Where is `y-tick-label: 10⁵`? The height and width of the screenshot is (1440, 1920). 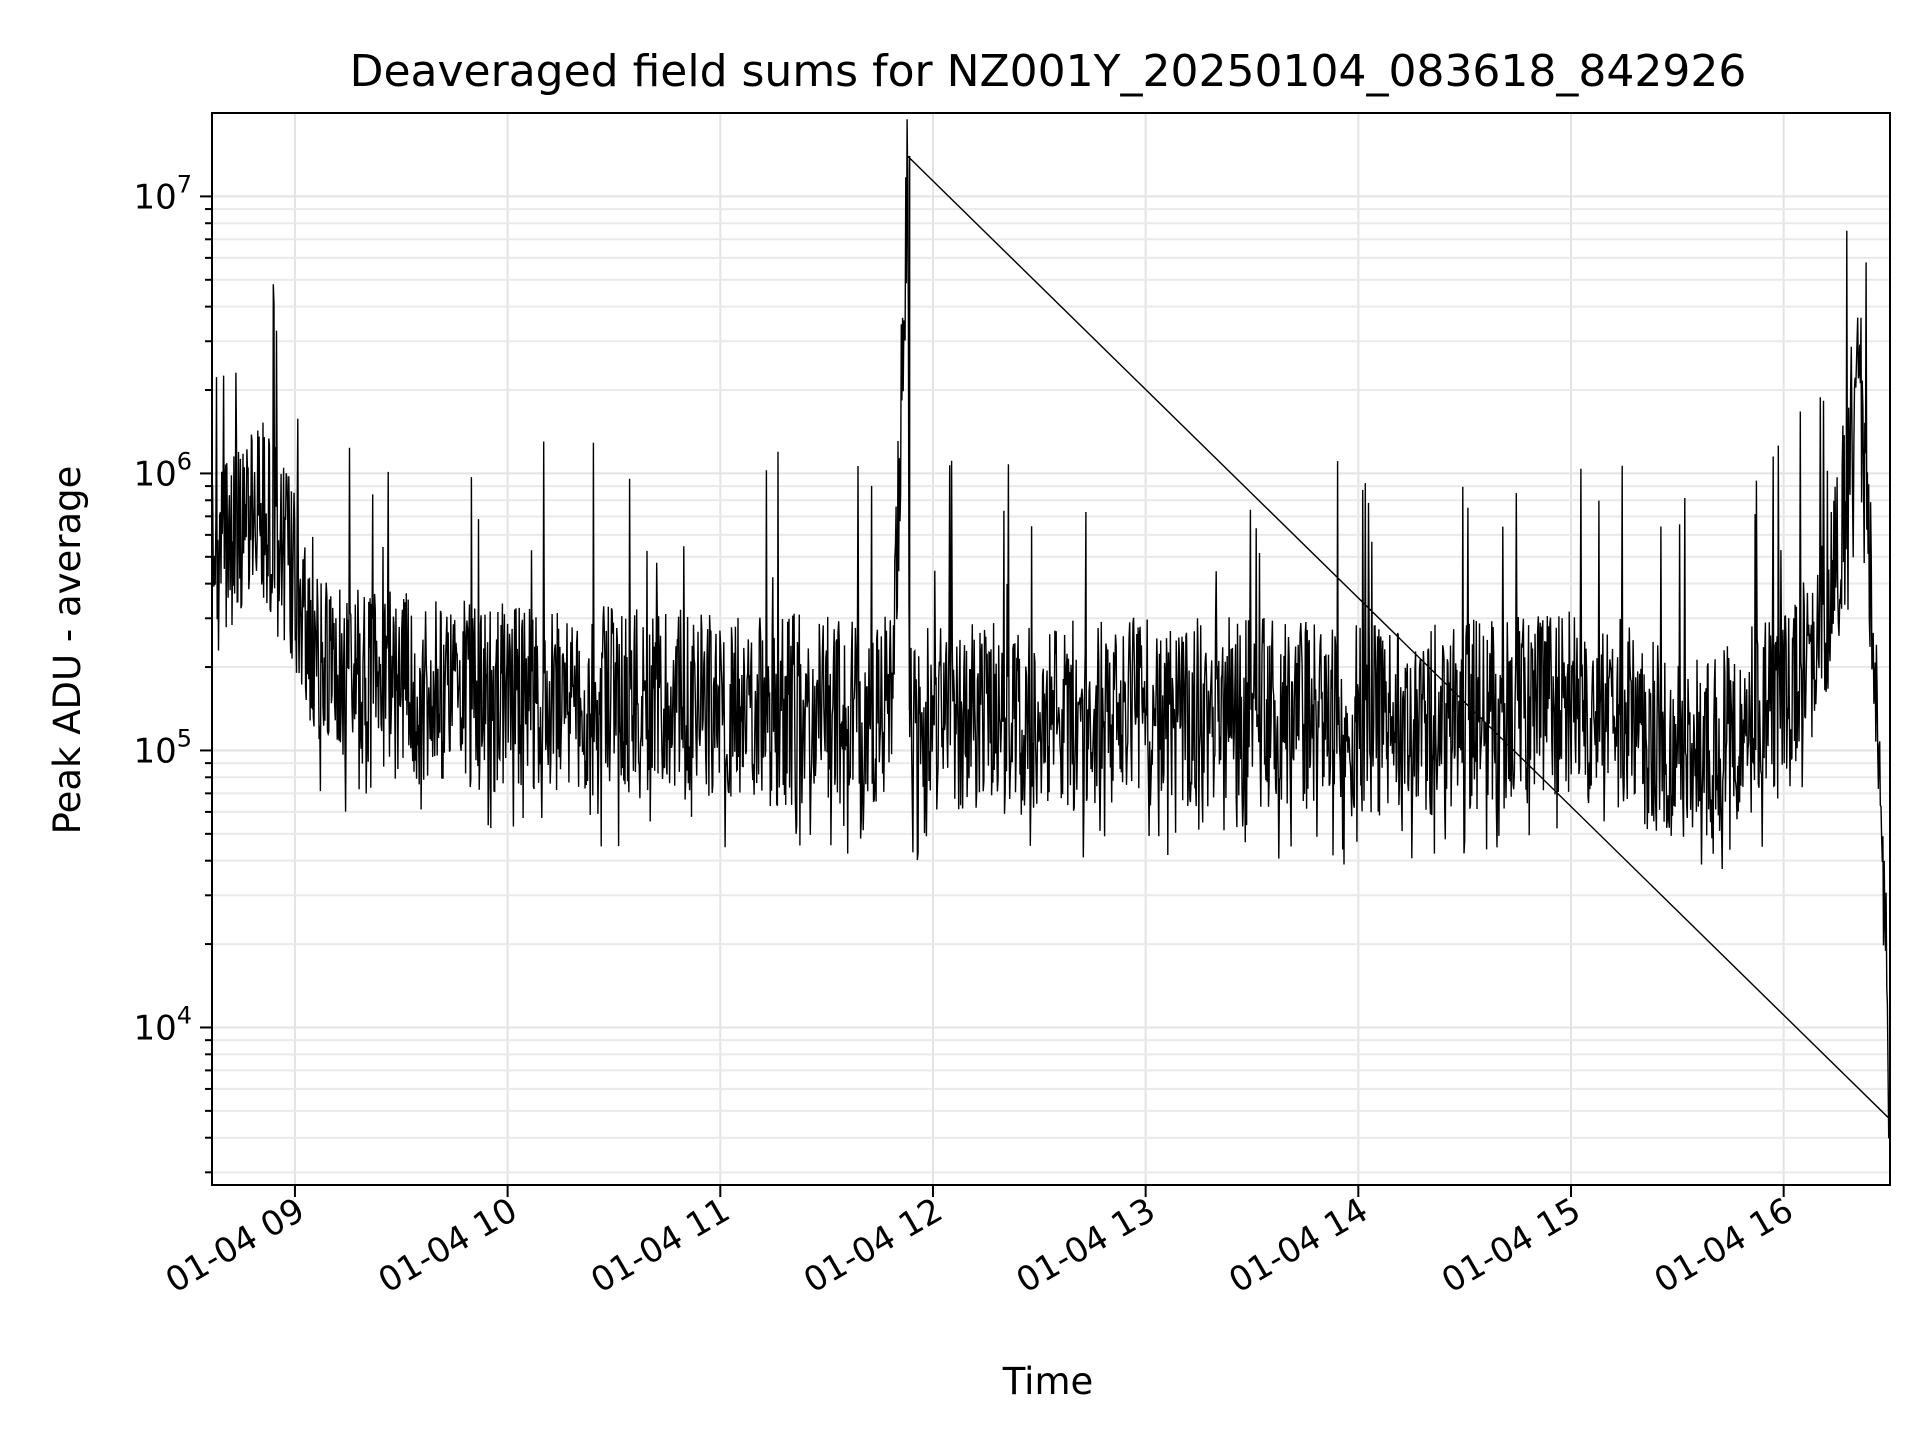 y-tick-label: 10⁵ is located at coordinates (162, 747).